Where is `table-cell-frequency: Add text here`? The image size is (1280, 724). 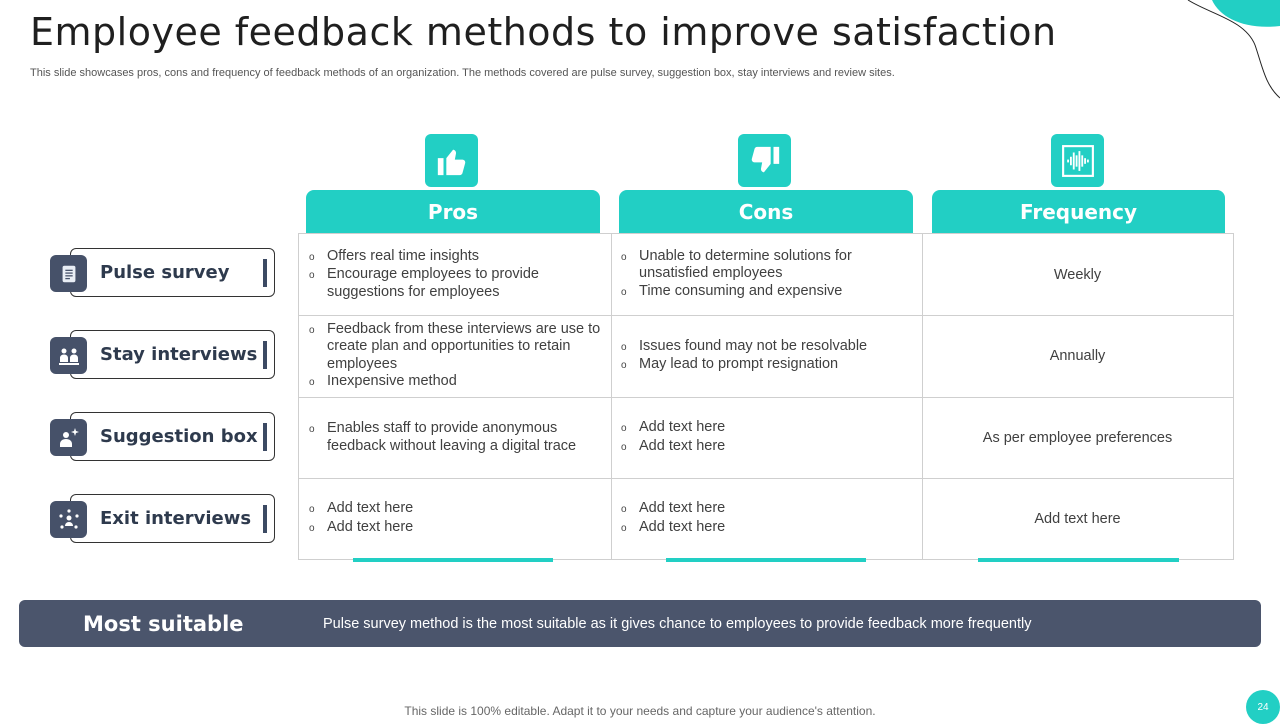
table-cell-frequency: Add text here is located at coordinates (1077, 518).